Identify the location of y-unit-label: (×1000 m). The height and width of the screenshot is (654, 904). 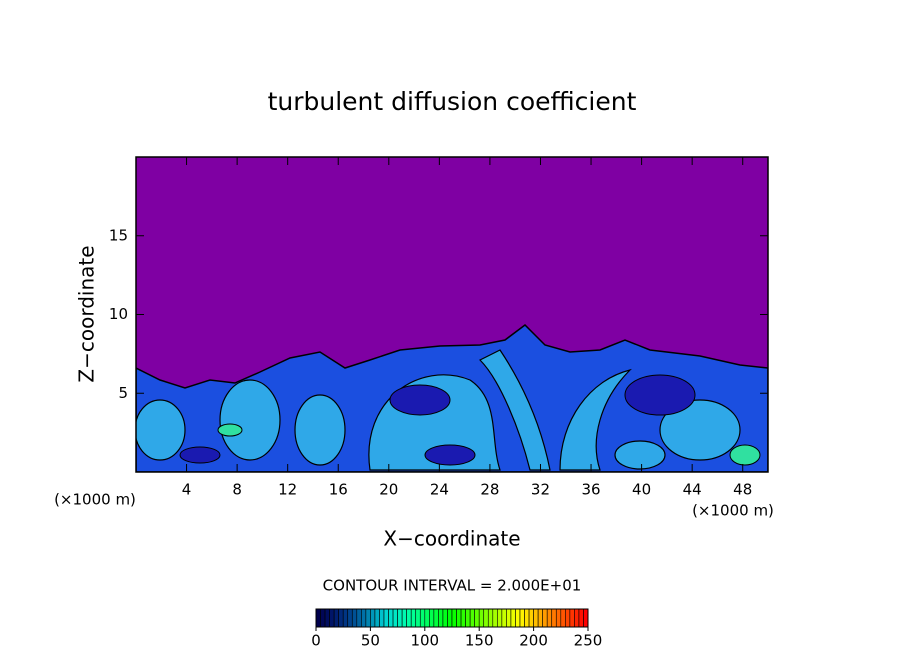
(95, 500).